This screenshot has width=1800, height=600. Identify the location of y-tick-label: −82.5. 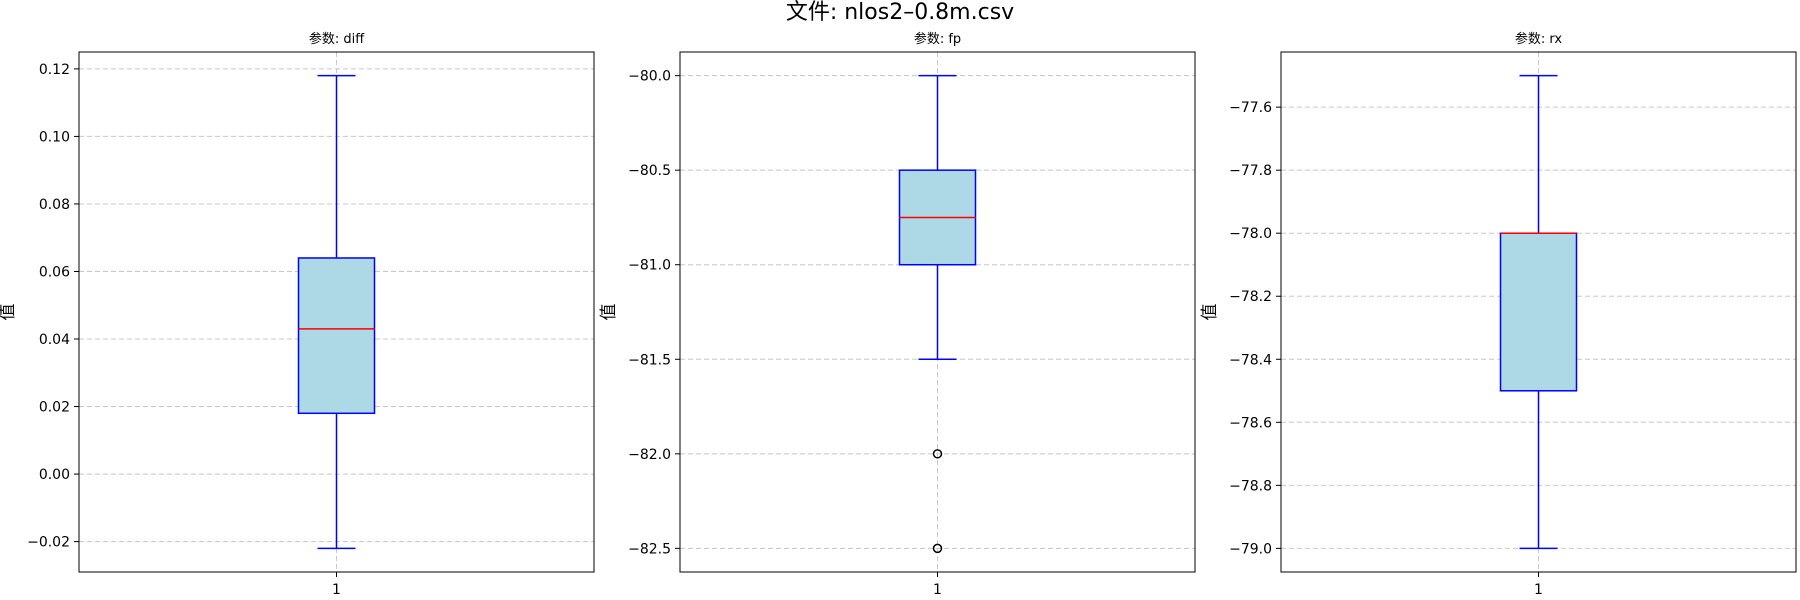
(649, 549).